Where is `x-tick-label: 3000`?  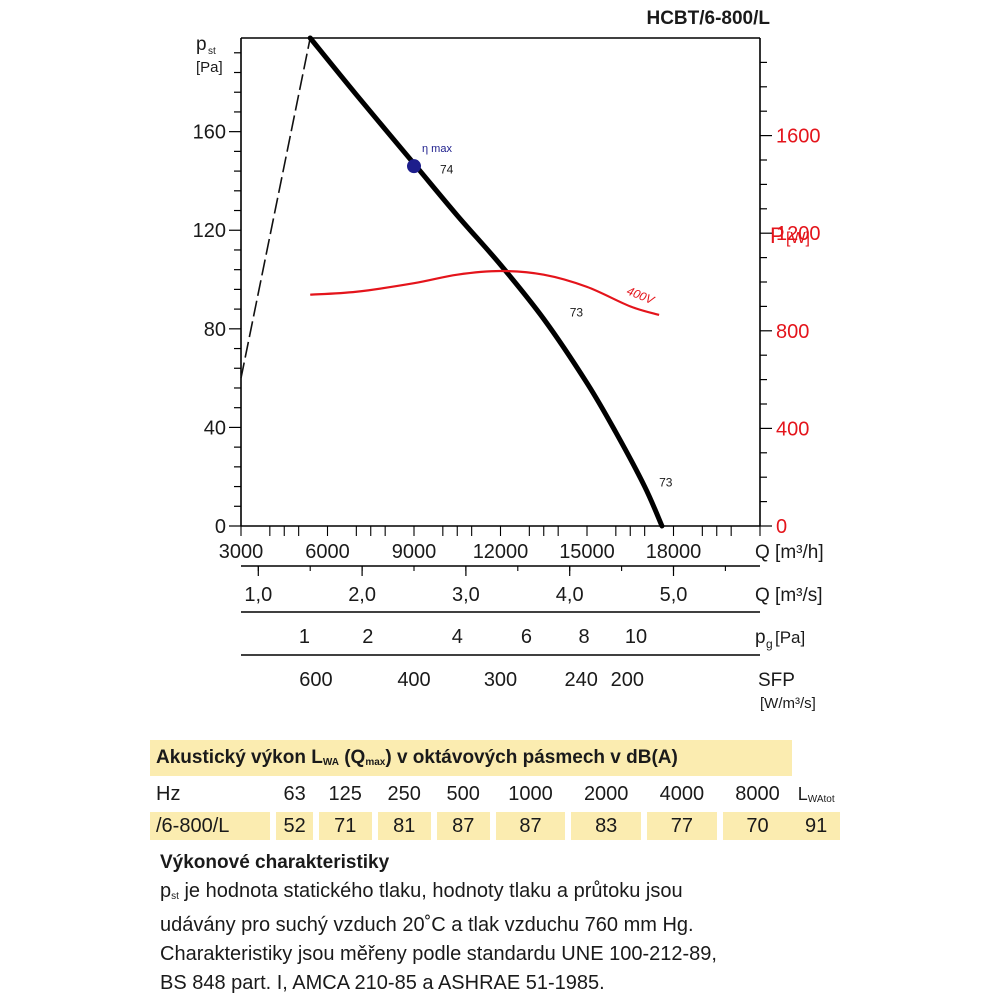 x-tick-label: 3000 is located at coordinates (241, 552).